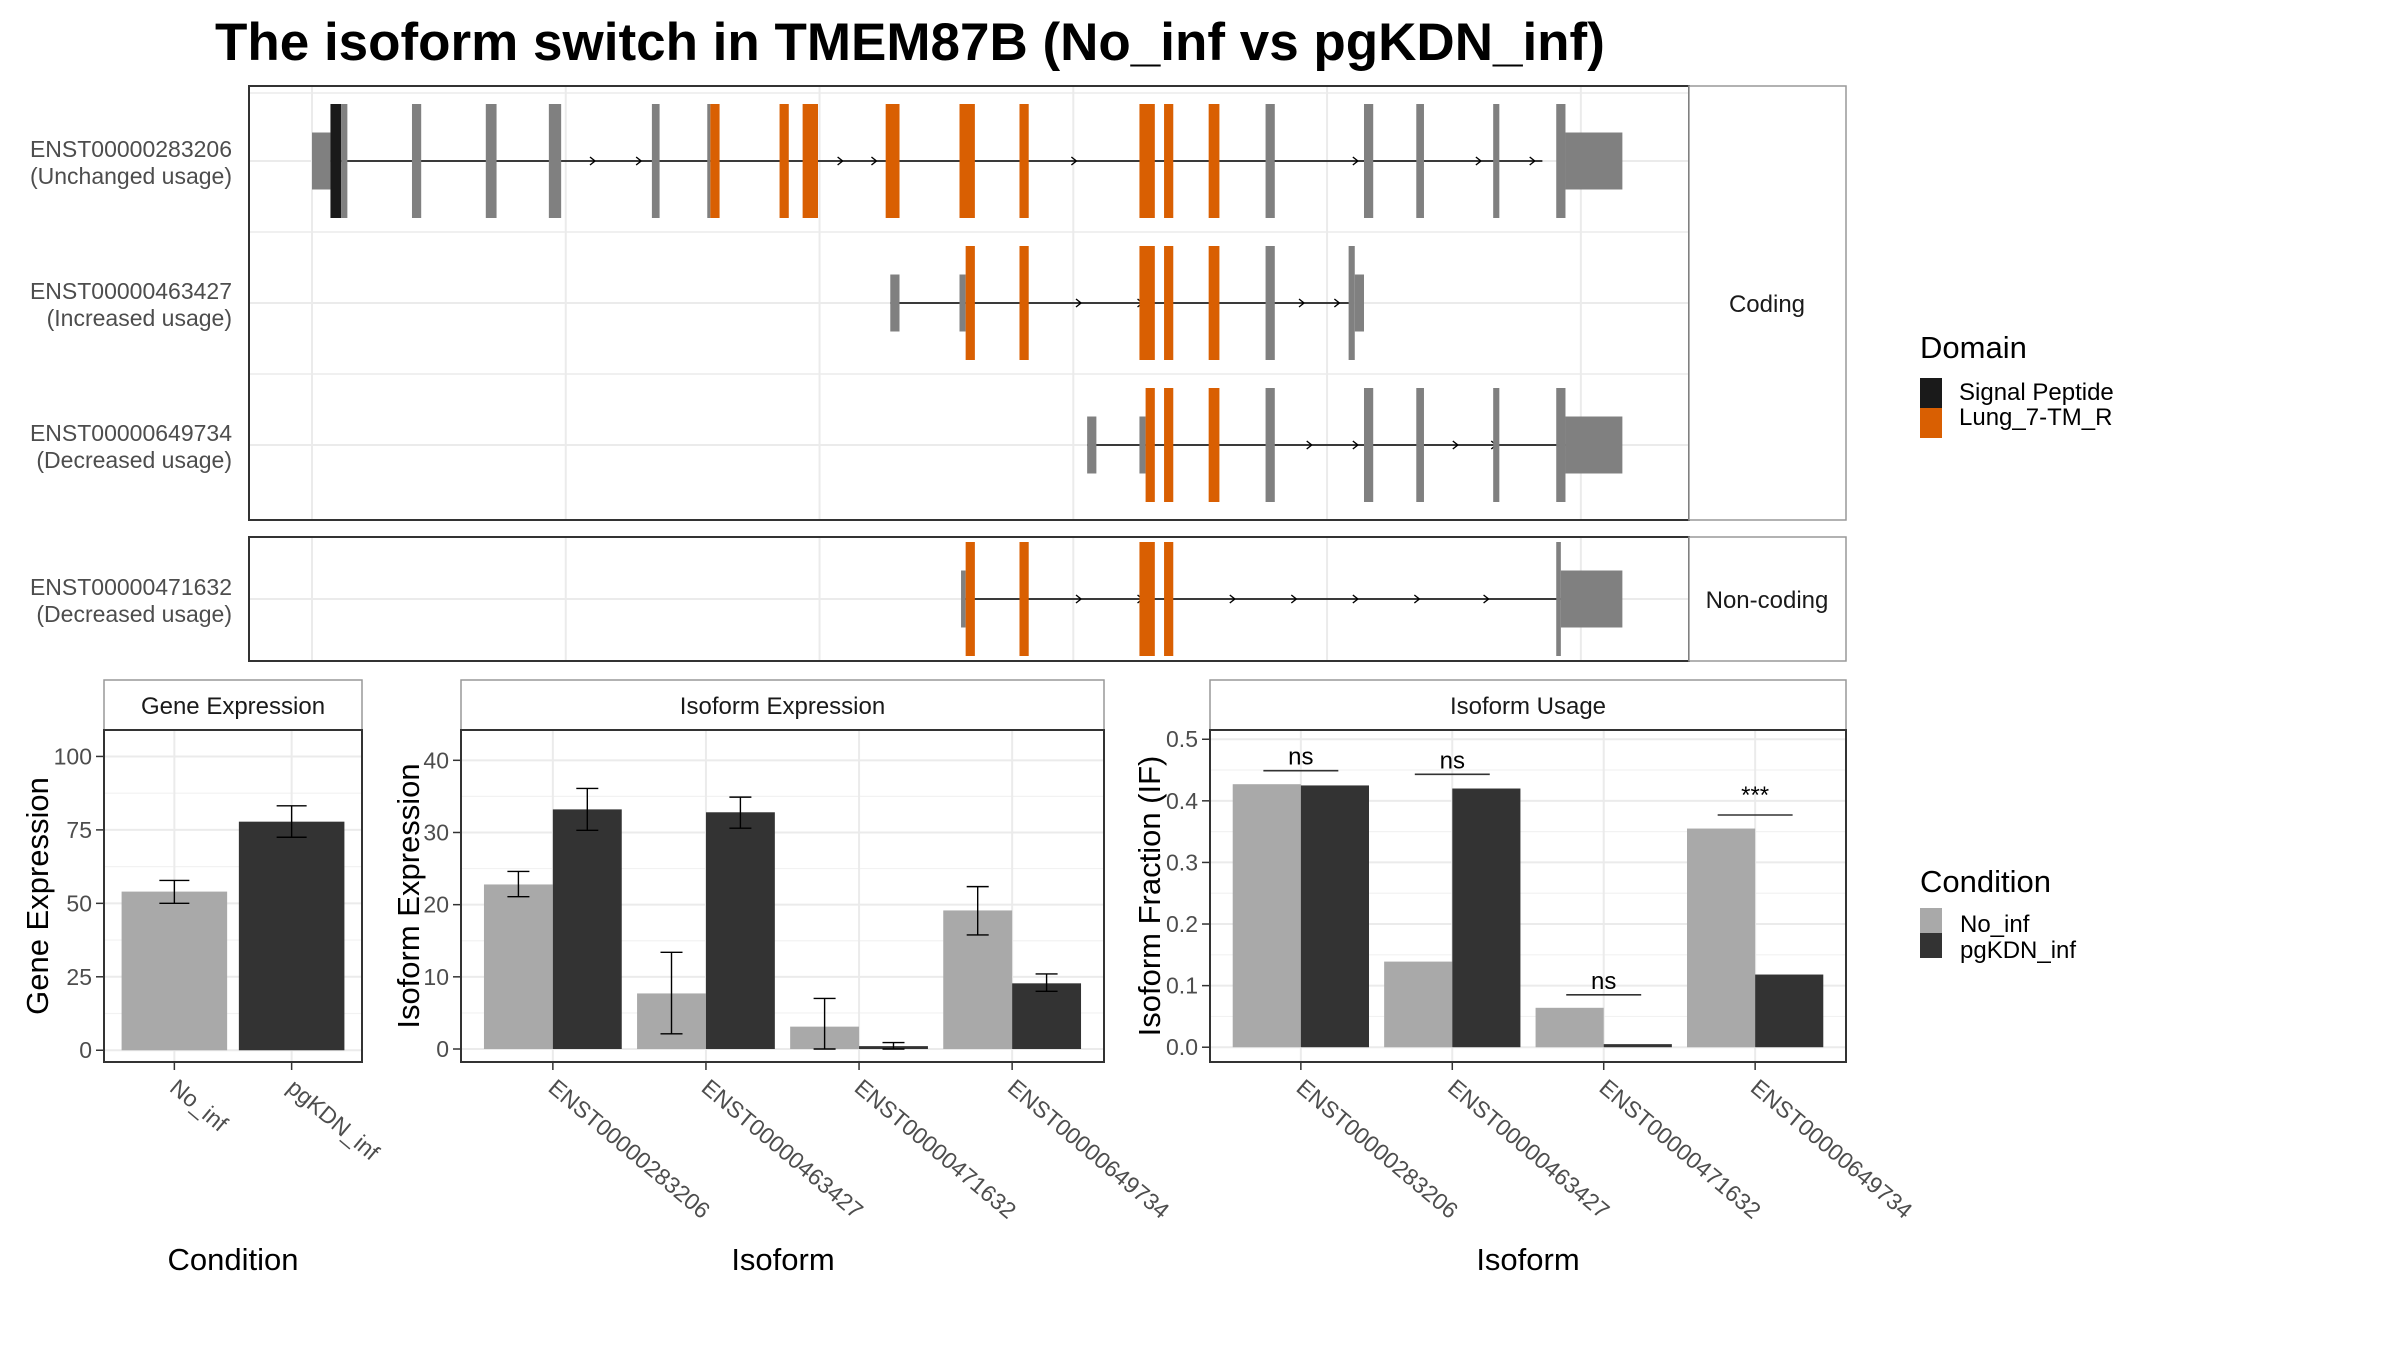  I want to click on y-tick-label: 10, so click(436, 977).